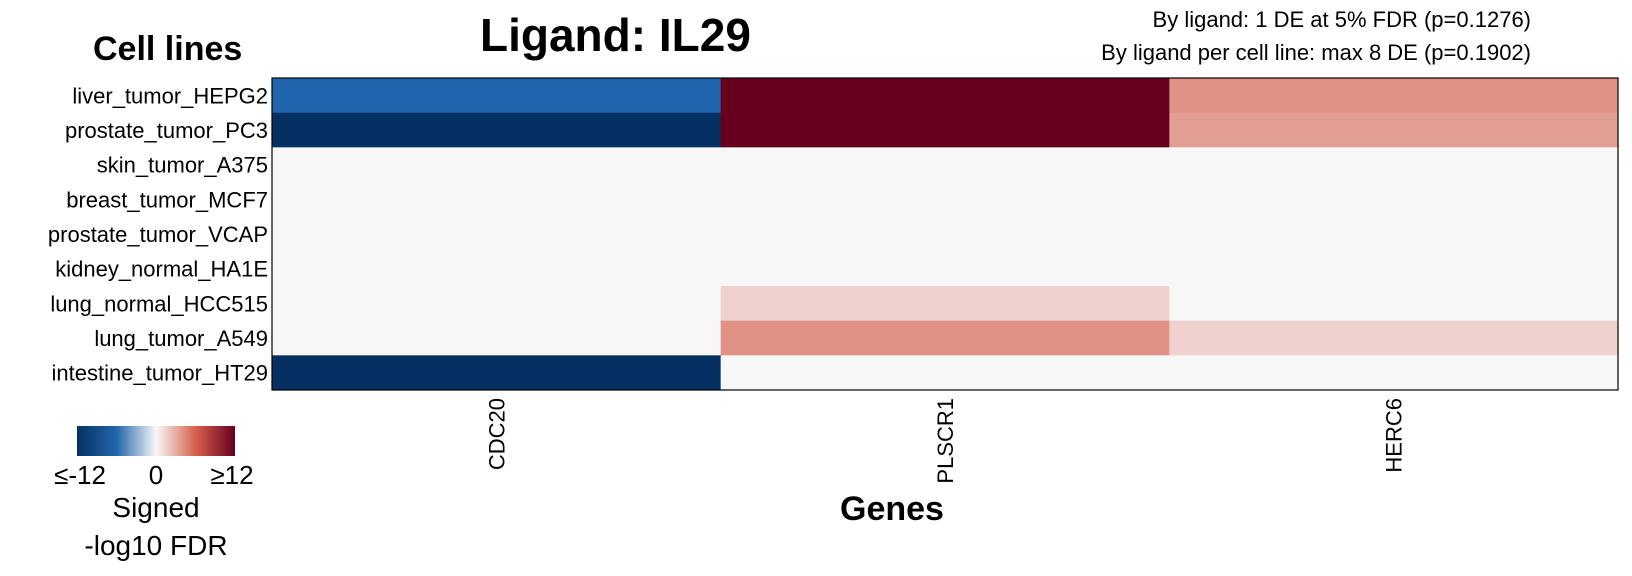 The width and height of the screenshot is (1632, 576). I want to click on column-label: PLSCR1, so click(945, 441).